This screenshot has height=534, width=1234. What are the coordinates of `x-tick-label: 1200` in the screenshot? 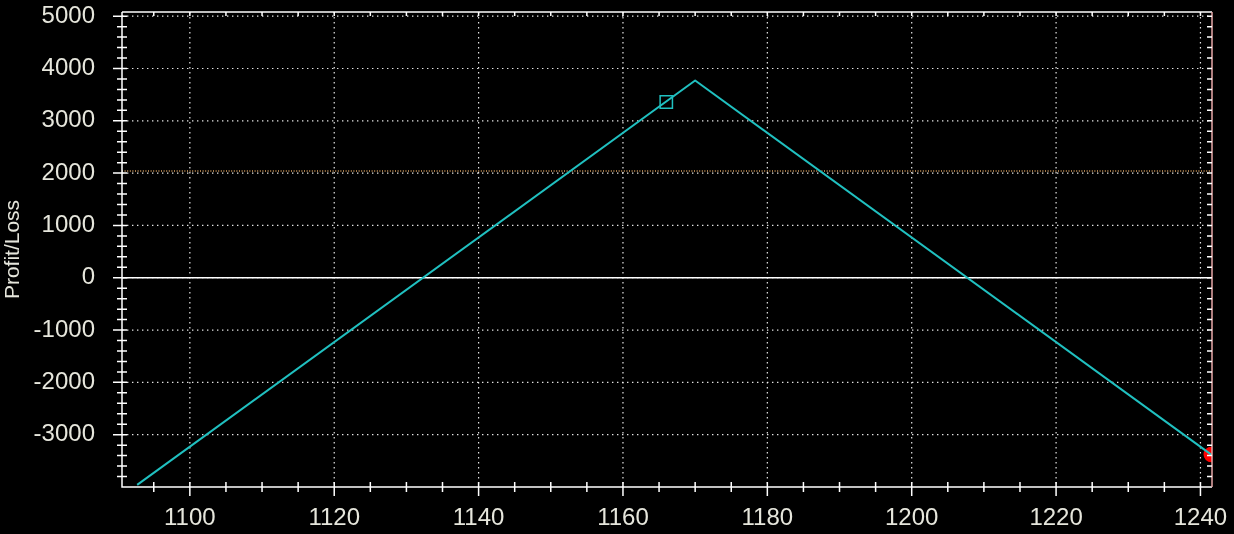 It's located at (912, 517).